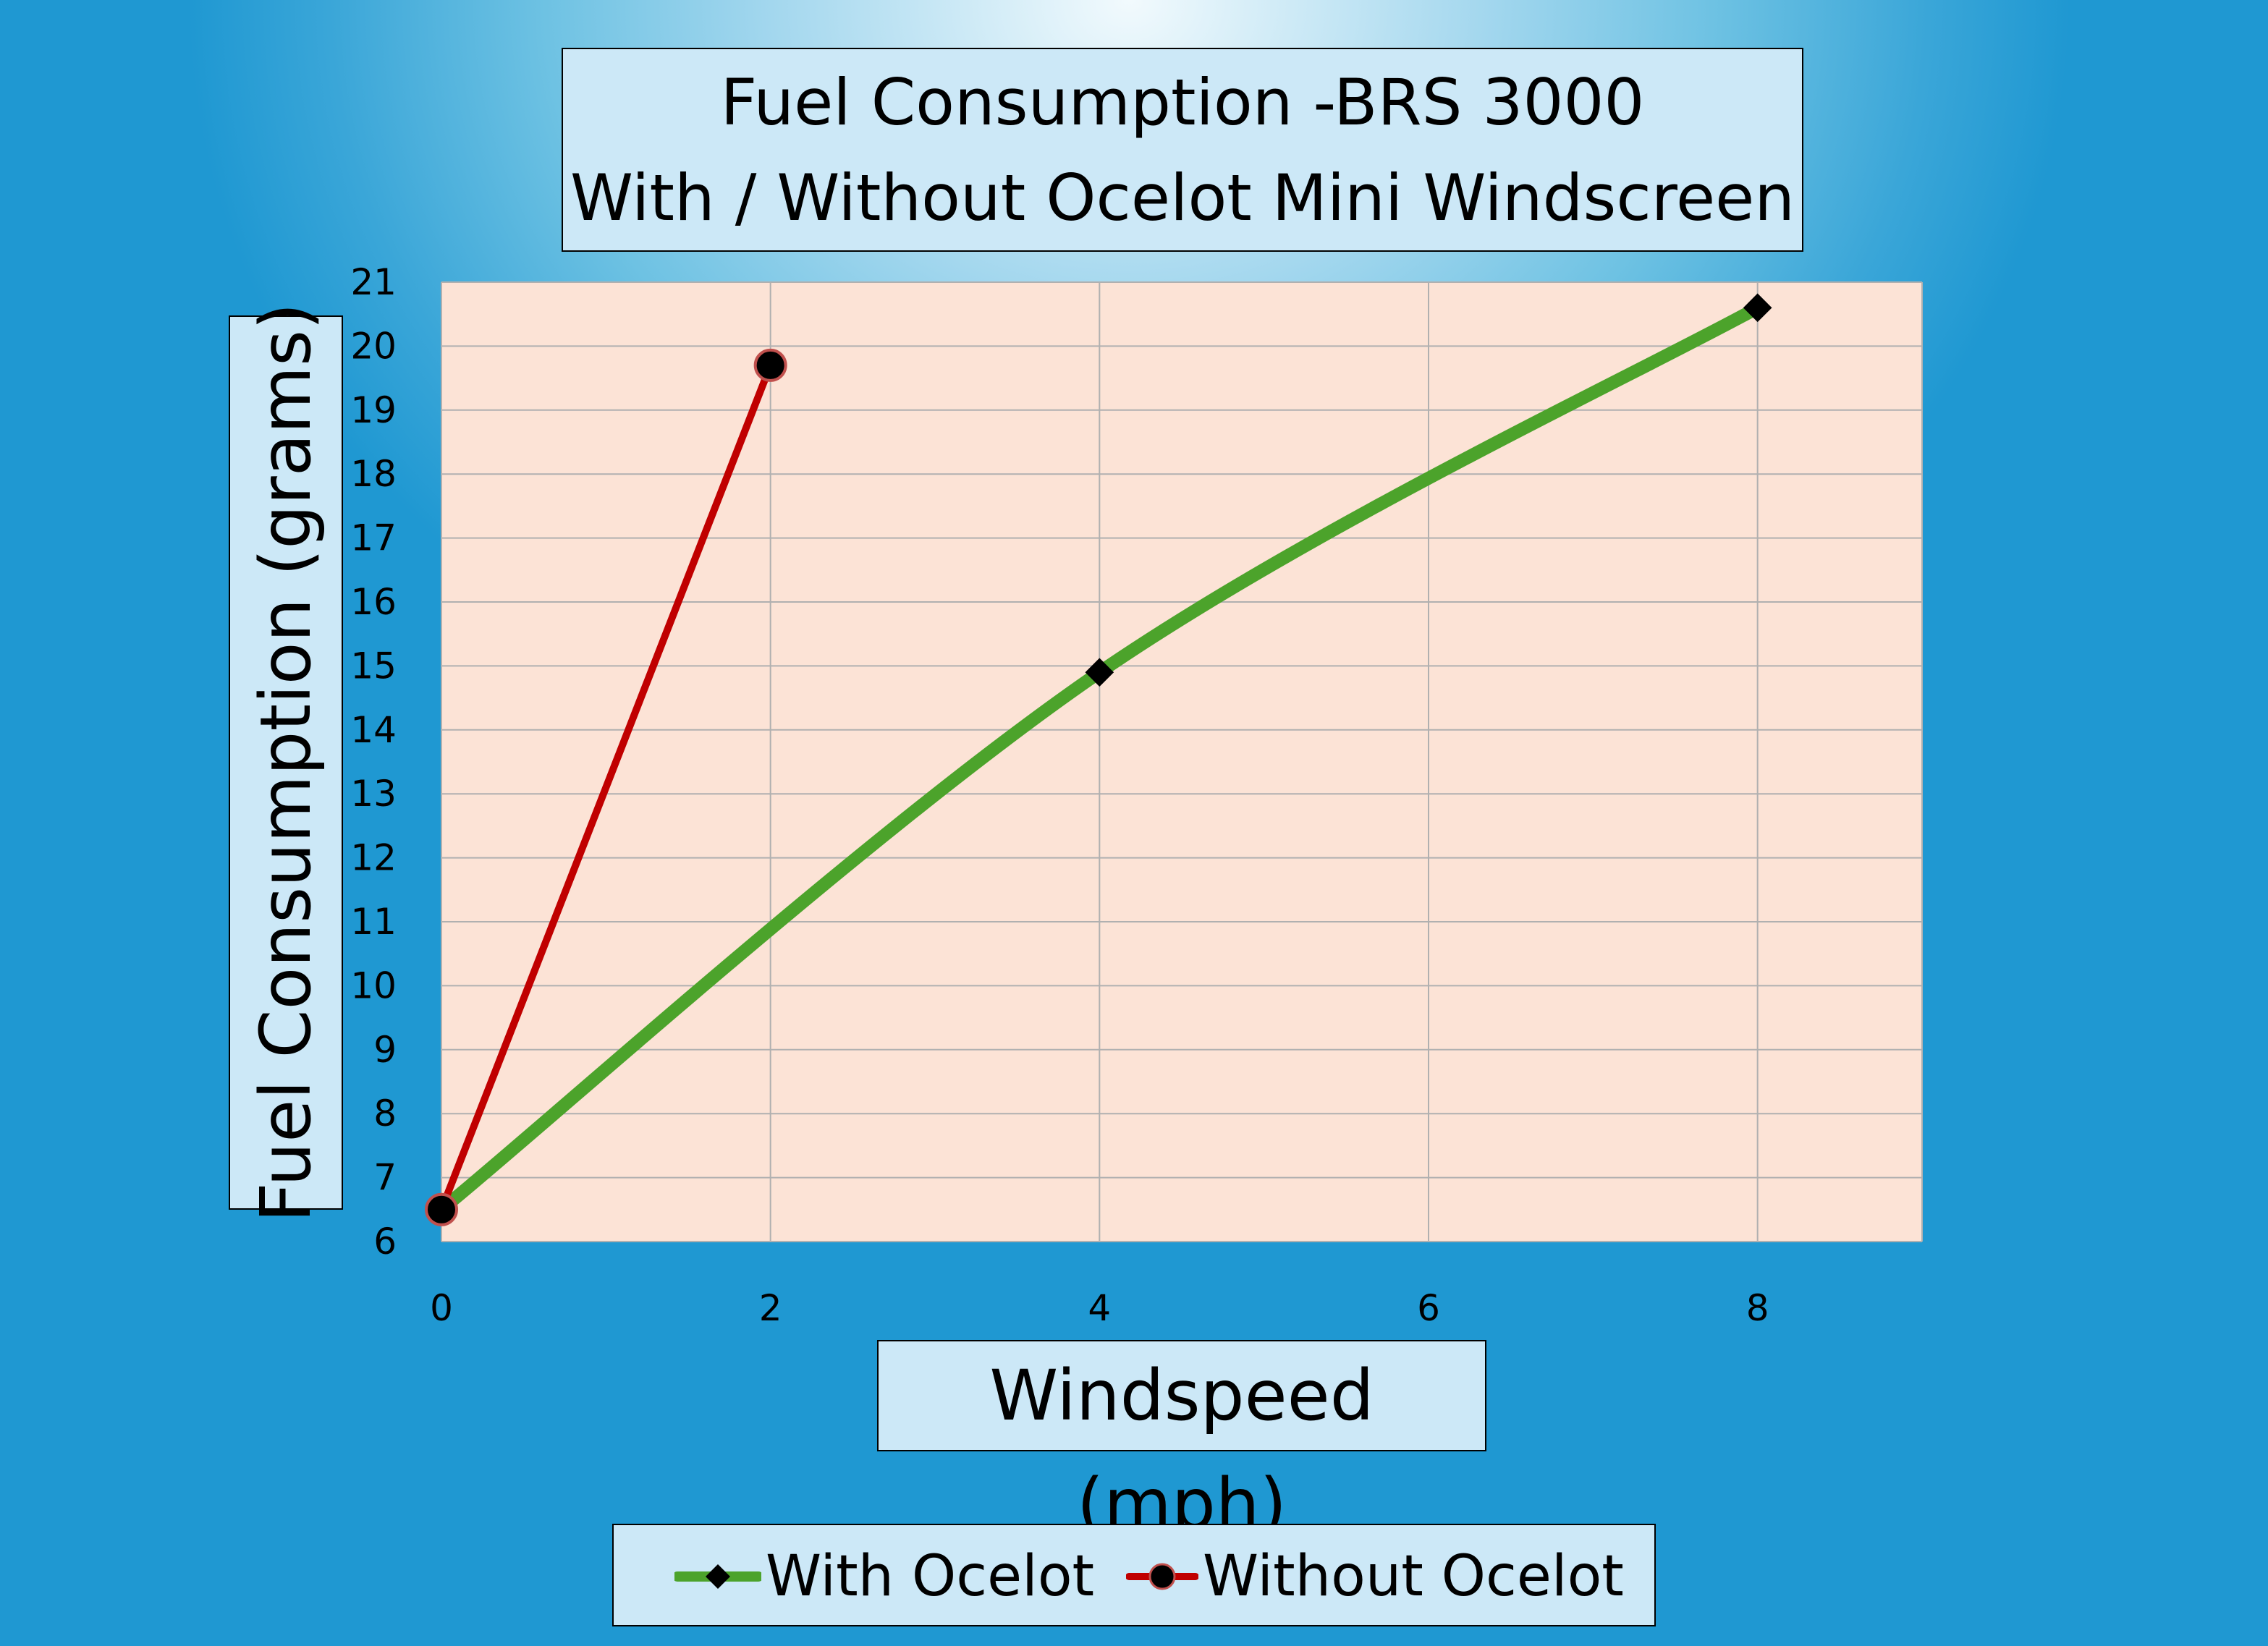  I want to click on y-tick-label: 6, so click(385, 1242).